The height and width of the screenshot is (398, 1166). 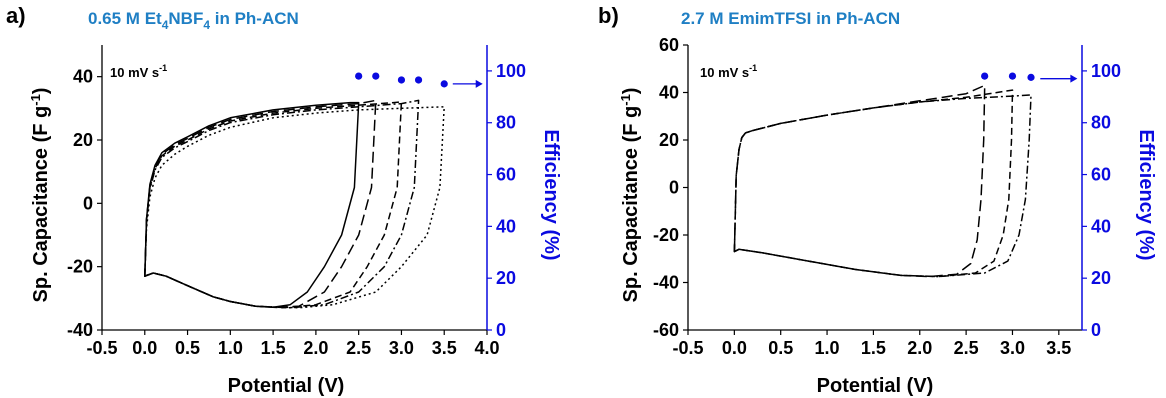 I want to click on panel-a-xtick-label: 0.5, so click(x=187, y=348).